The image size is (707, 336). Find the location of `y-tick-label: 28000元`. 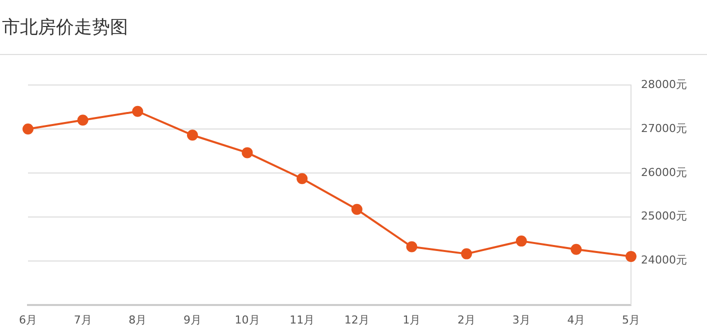

y-tick-label: 28000元 is located at coordinates (664, 84).